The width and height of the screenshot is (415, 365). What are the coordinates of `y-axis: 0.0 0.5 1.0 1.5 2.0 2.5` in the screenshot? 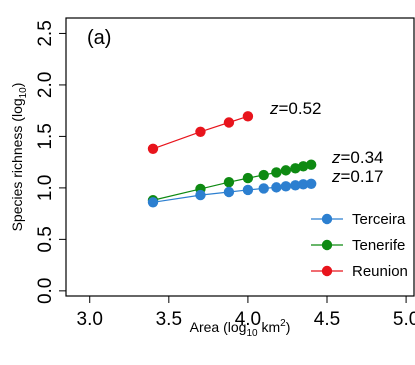 It's located at (50, 162).